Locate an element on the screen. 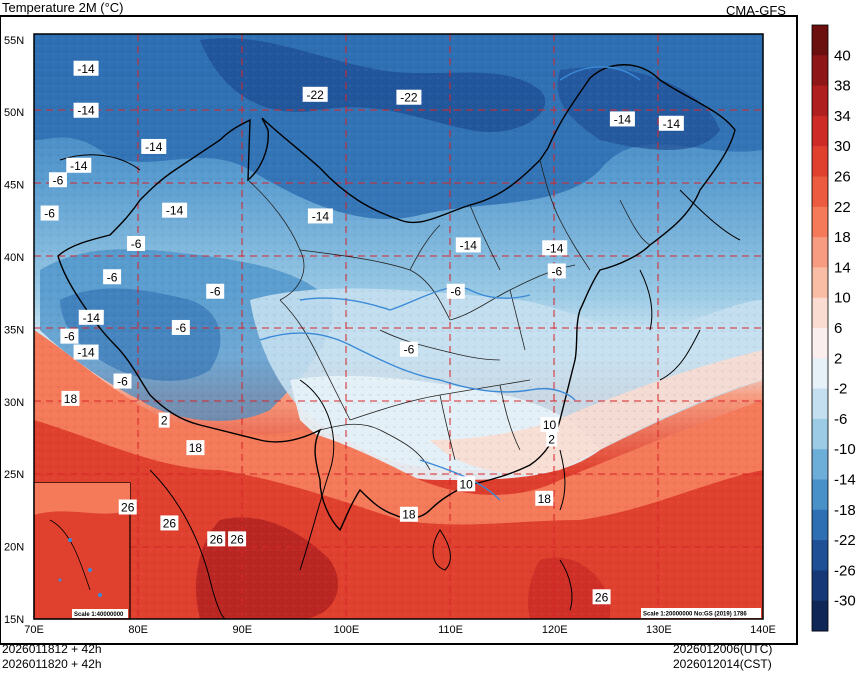  colorbar-label: 6 is located at coordinates (838, 328).